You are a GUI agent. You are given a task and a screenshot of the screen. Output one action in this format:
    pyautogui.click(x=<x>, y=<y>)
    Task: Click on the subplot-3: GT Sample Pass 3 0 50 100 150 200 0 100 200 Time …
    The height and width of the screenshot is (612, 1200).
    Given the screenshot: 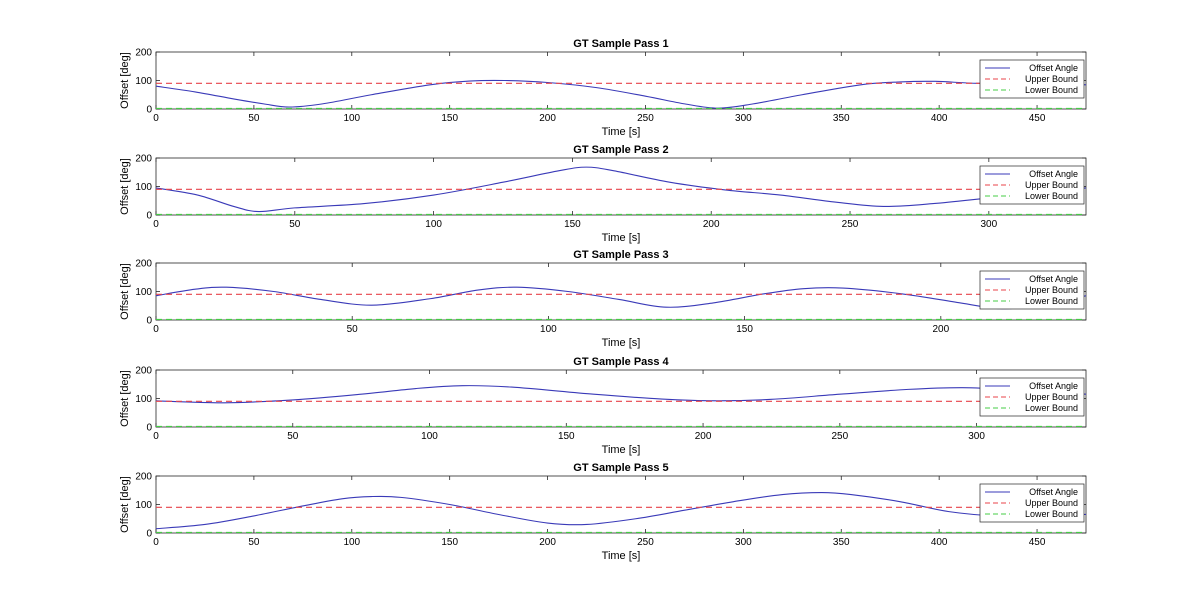 What is the action you would take?
    pyautogui.click(x=603, y=299)
    